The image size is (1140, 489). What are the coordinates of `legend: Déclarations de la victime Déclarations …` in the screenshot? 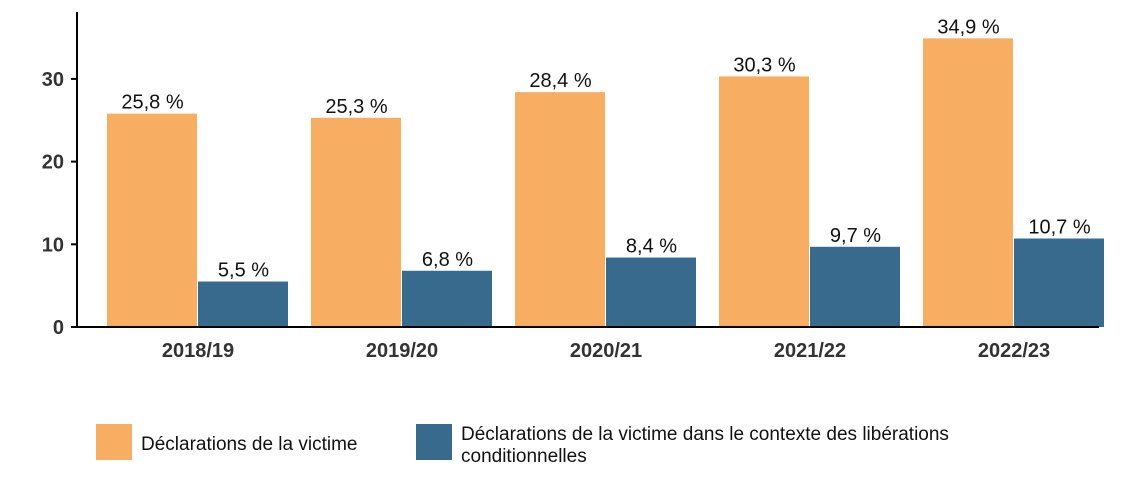 It's located at (601, 449).